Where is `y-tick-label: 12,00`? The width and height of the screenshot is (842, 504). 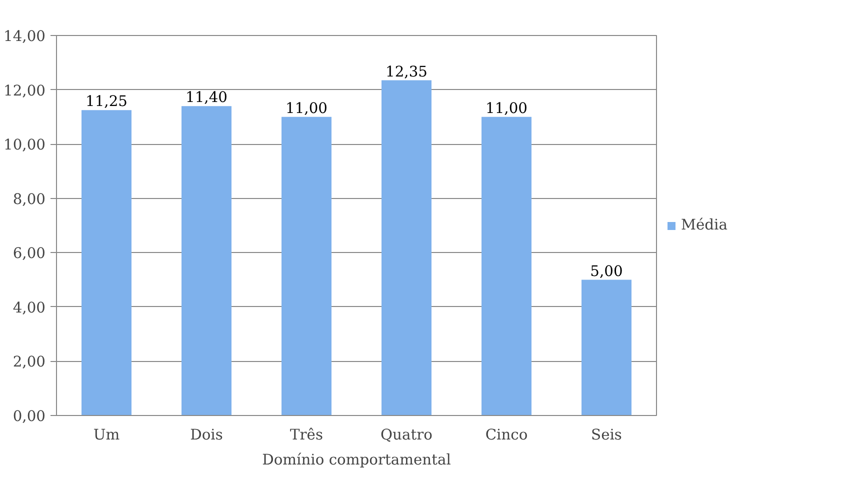 y-tick-label: 12,00 is located at coordinates (25, 91).